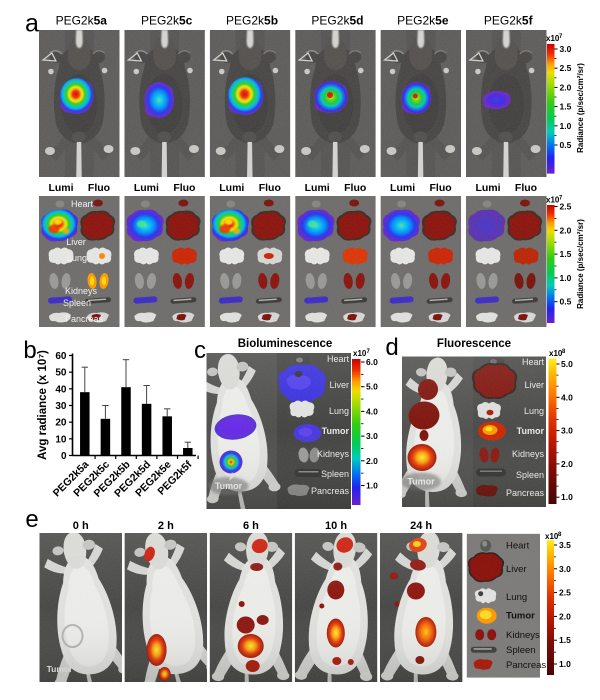  I want to click on svg-text: 10 h, so click(336, 526).